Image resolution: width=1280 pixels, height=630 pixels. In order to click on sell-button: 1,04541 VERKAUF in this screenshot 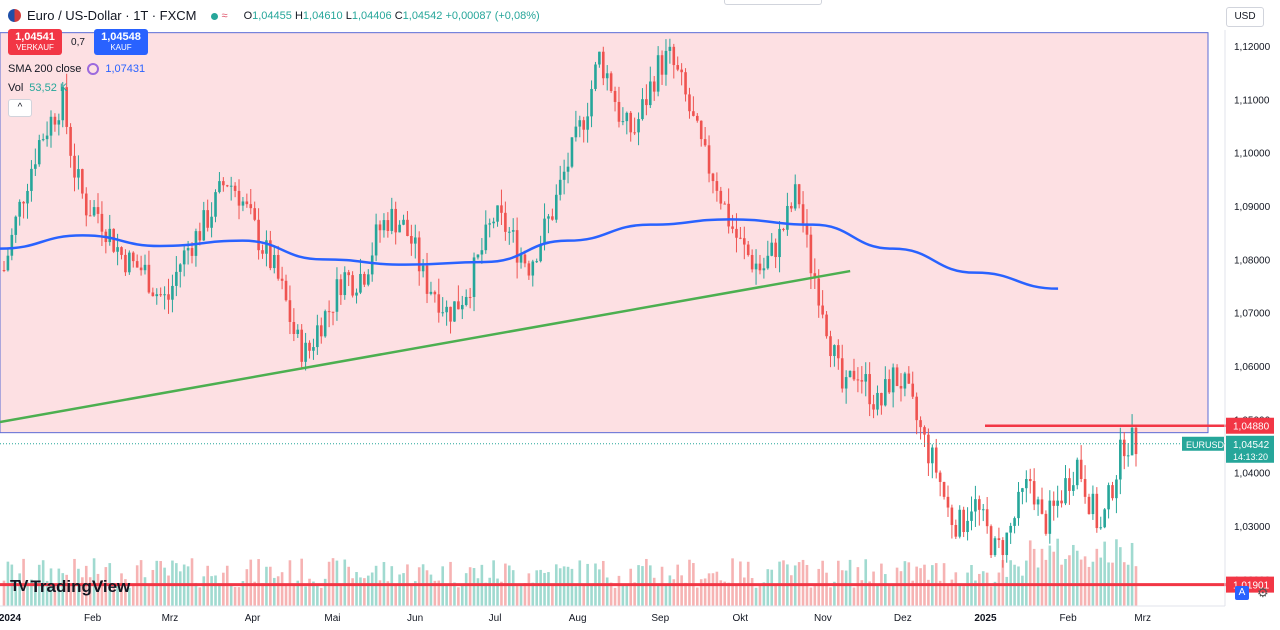, I will do `click(35, 42)`.